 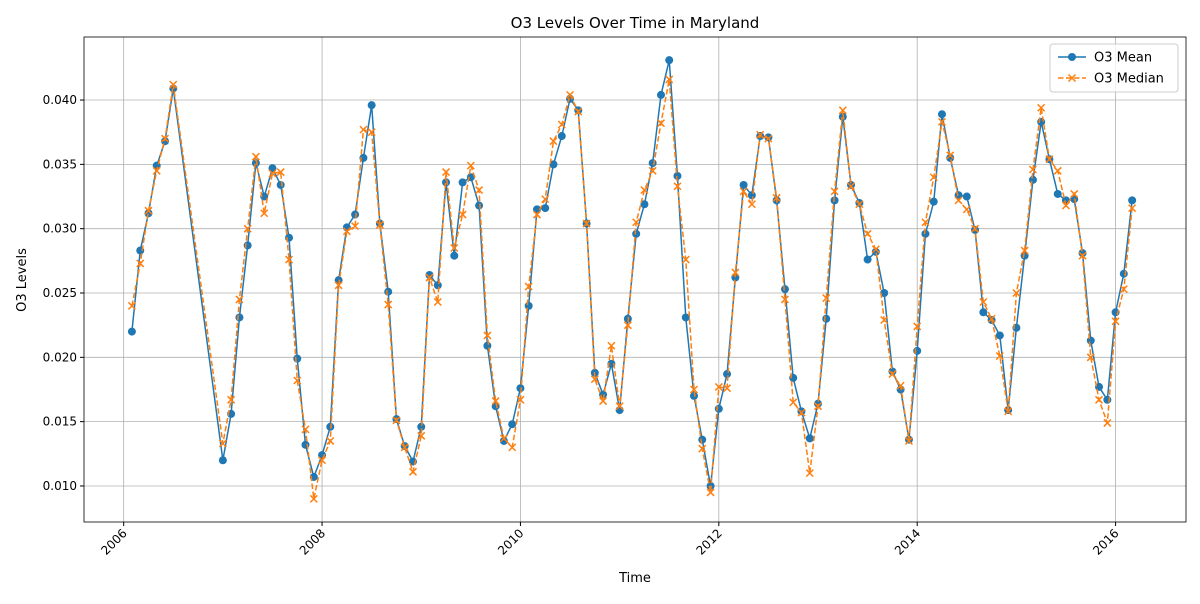 I want to click on y-axis-label: O3 Levels, so click(x=22, y=280).